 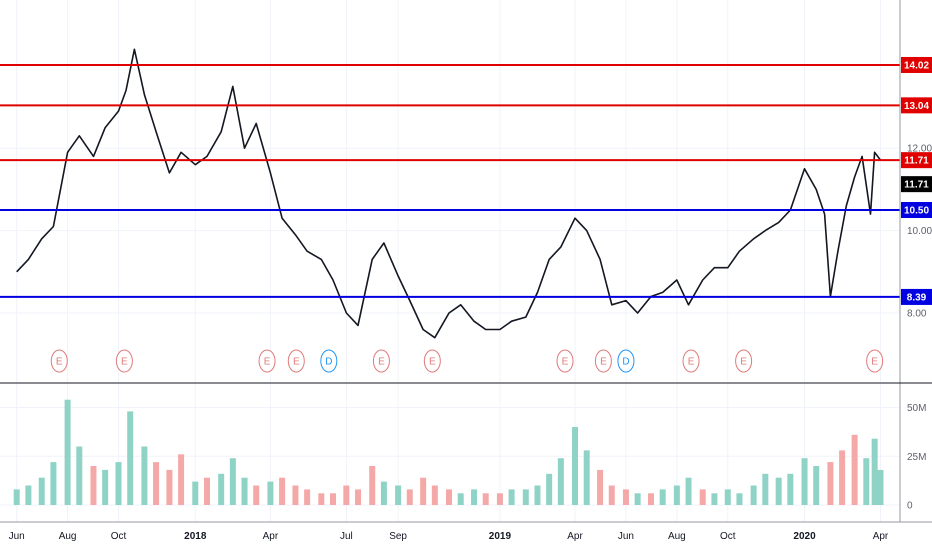 What do you see at coordinates (916, 408) in the screenshot?
I see `volume-tick-label: 50M` at bounding box center [916, 408].